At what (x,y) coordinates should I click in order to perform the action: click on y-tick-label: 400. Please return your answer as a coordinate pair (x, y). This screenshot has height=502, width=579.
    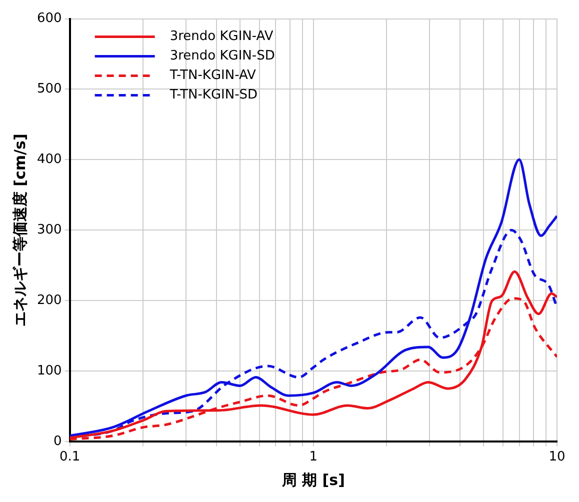
    Looking at the image, I should click on (49, 160).